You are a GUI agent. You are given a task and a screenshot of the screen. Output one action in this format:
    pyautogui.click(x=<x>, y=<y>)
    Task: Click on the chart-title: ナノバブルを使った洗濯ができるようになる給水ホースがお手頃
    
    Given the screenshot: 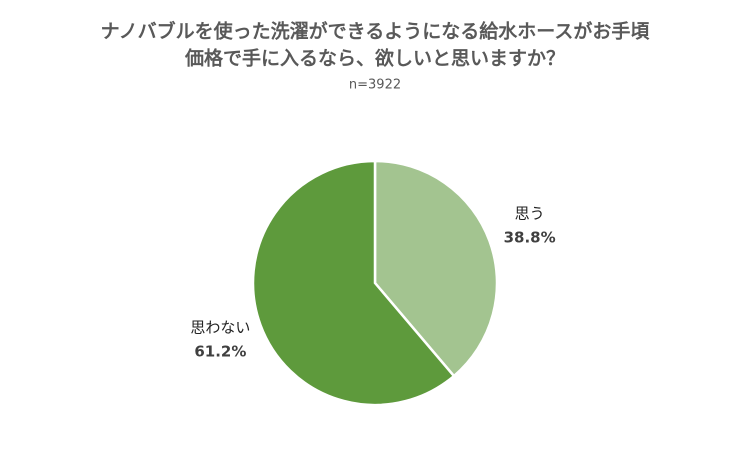 What is the action you would take?
    pyautogui.click(x=376, y=31)
    